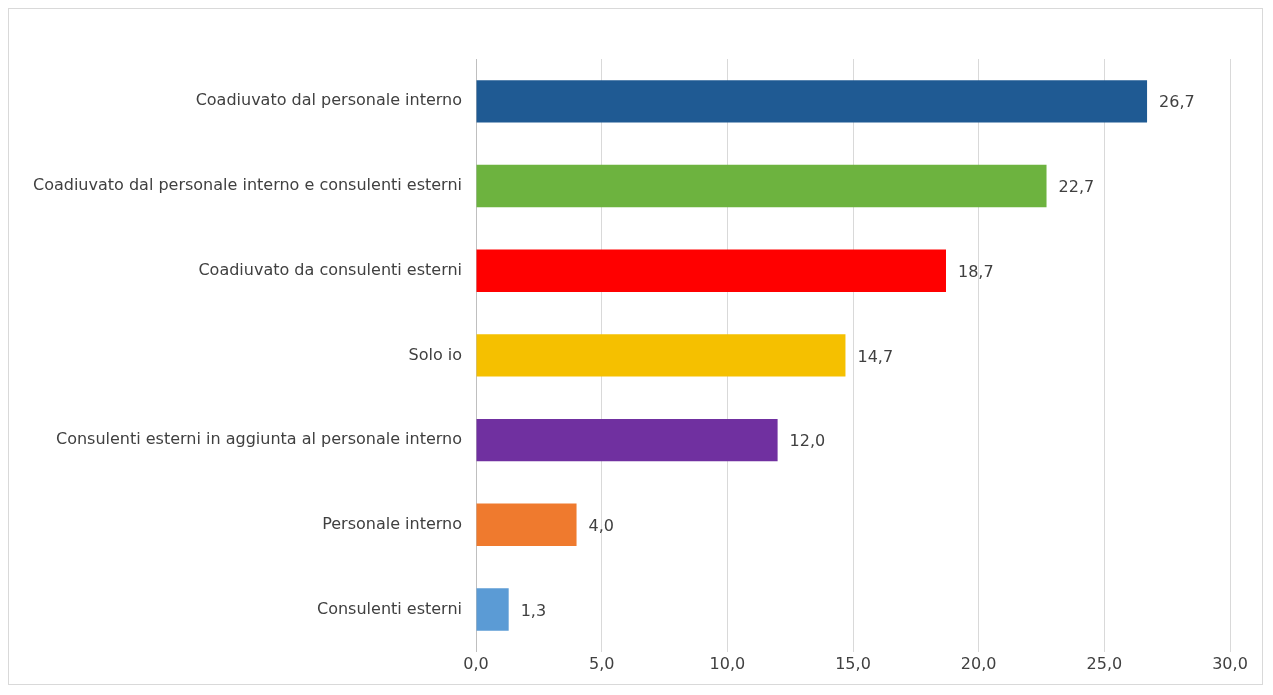 The height and width of the screenshot is (695, 1273). Describe the element at coordinates (533, 610) in the screenshot. I see `data-label: 1,3` at that location.